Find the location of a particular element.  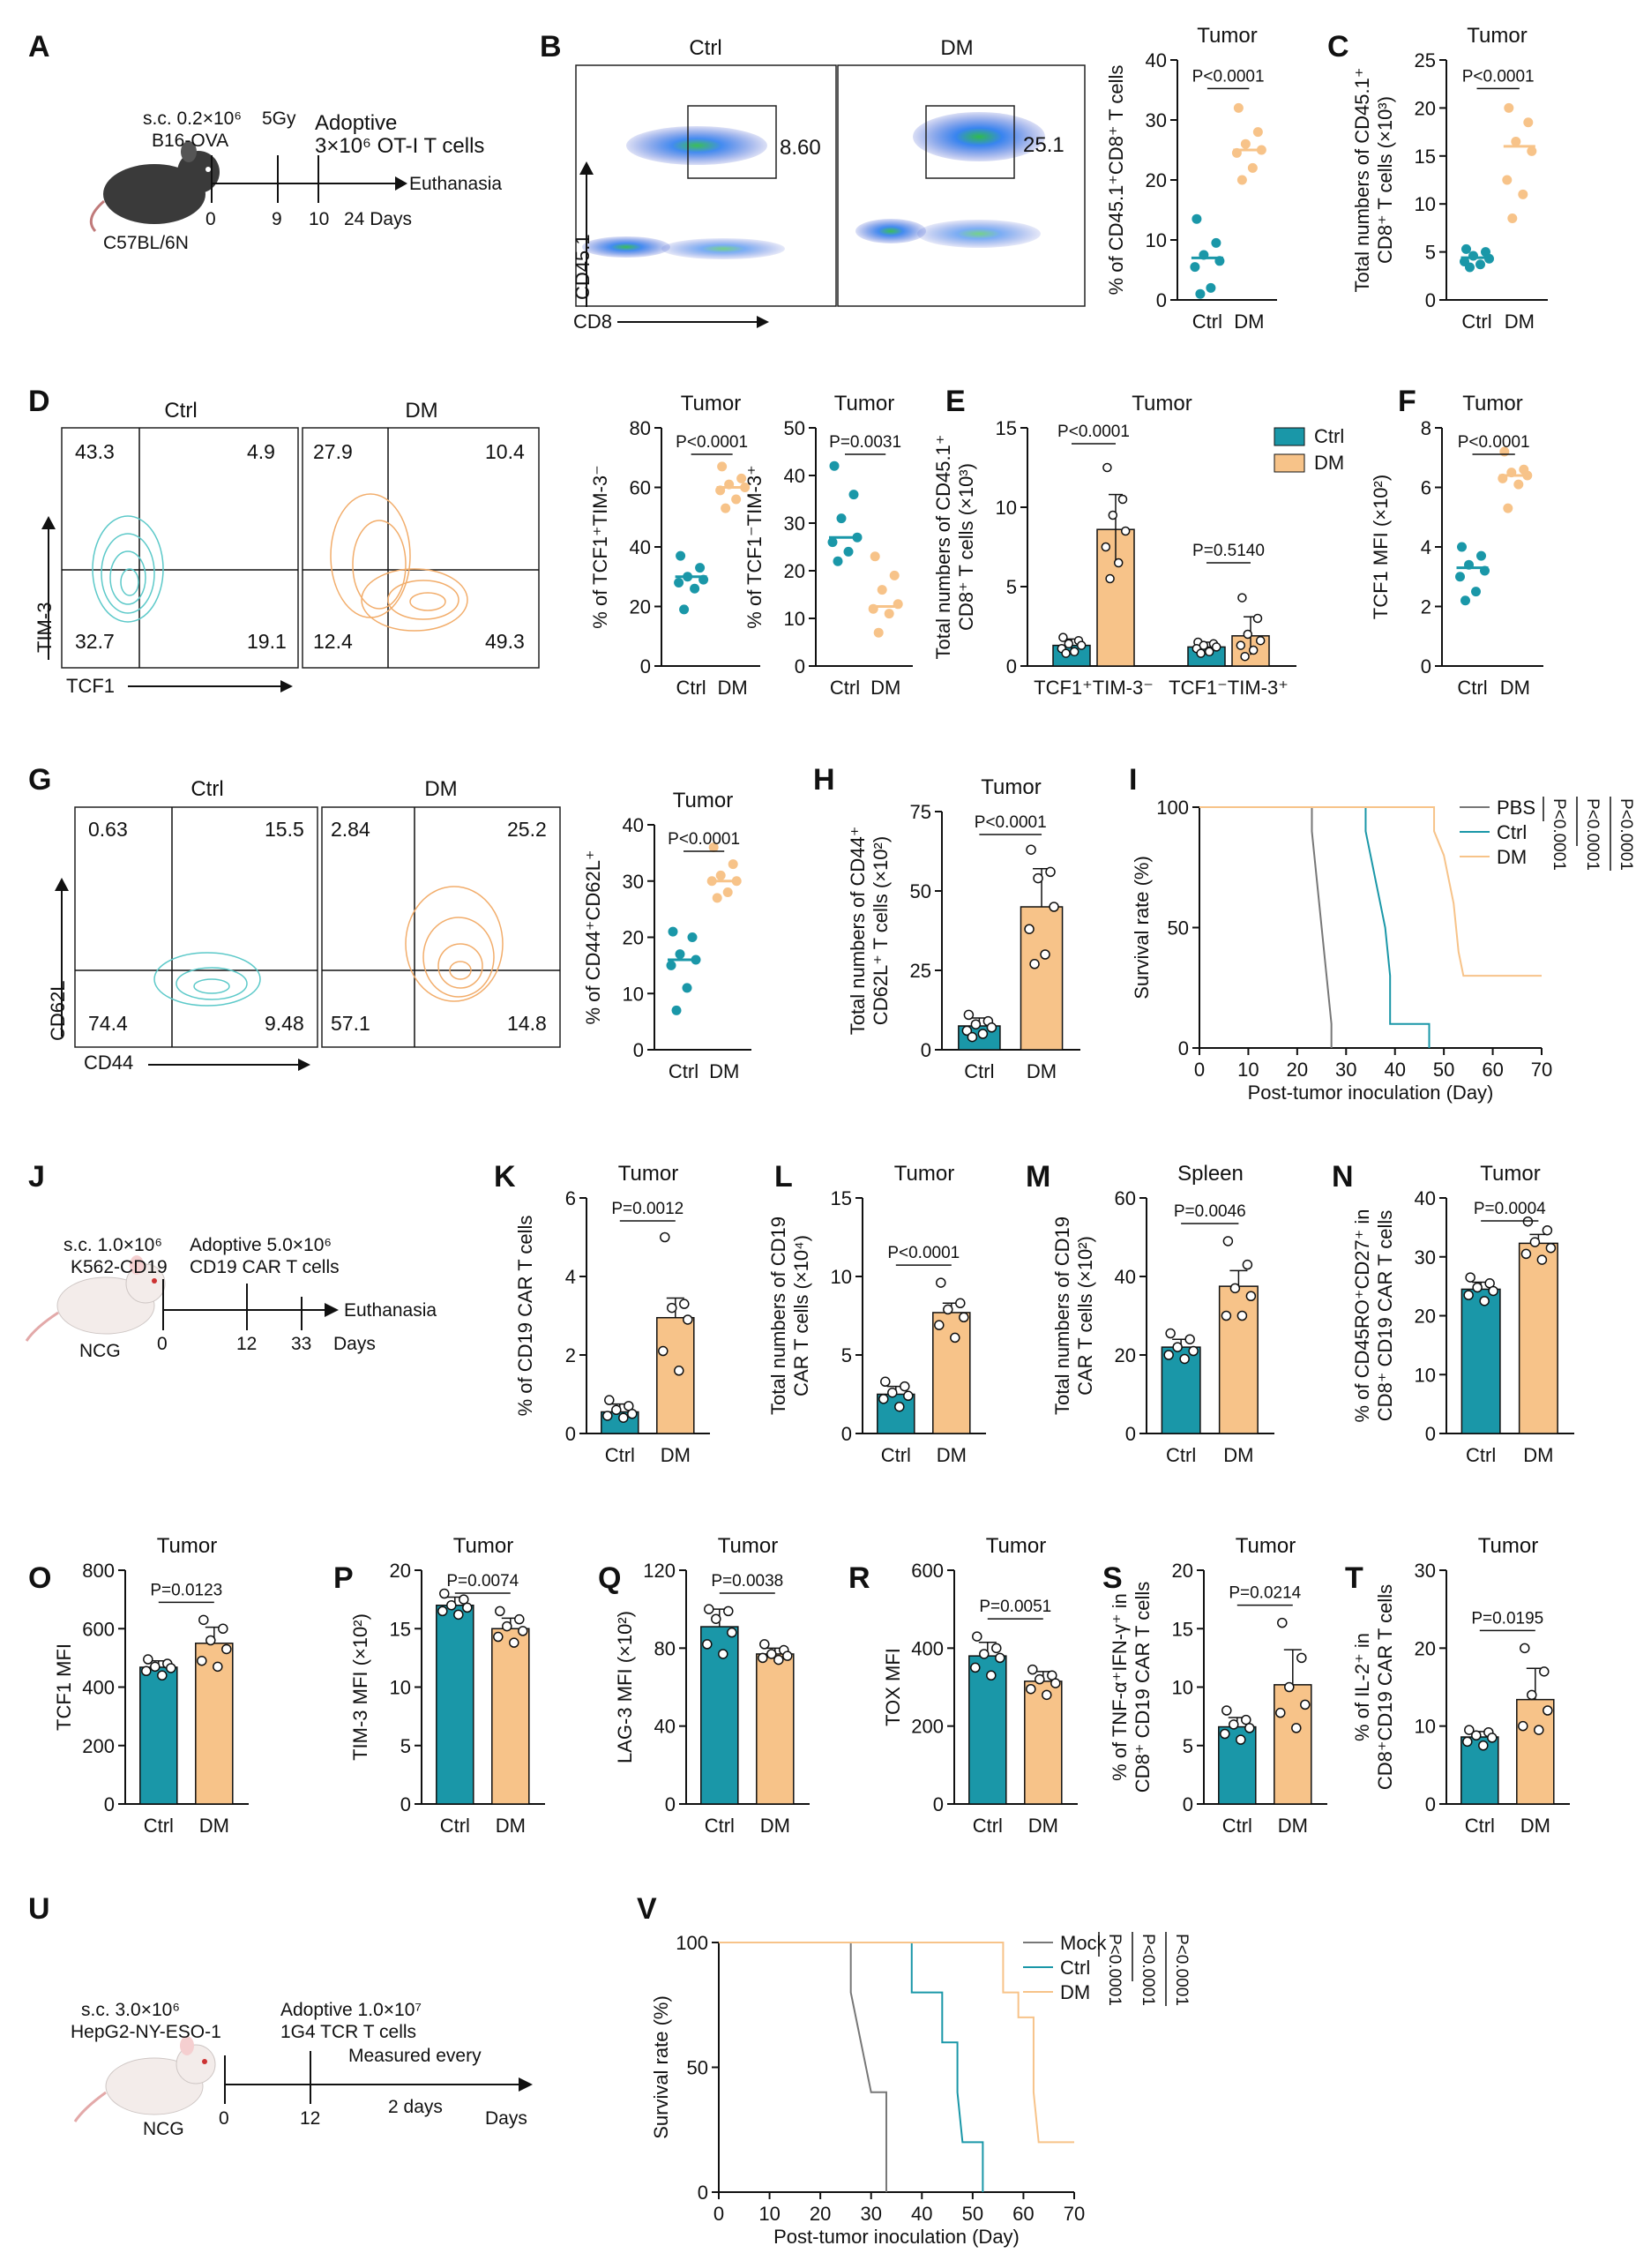

D2-ytick-label-2: 20 is located at coordinates (794, 571).